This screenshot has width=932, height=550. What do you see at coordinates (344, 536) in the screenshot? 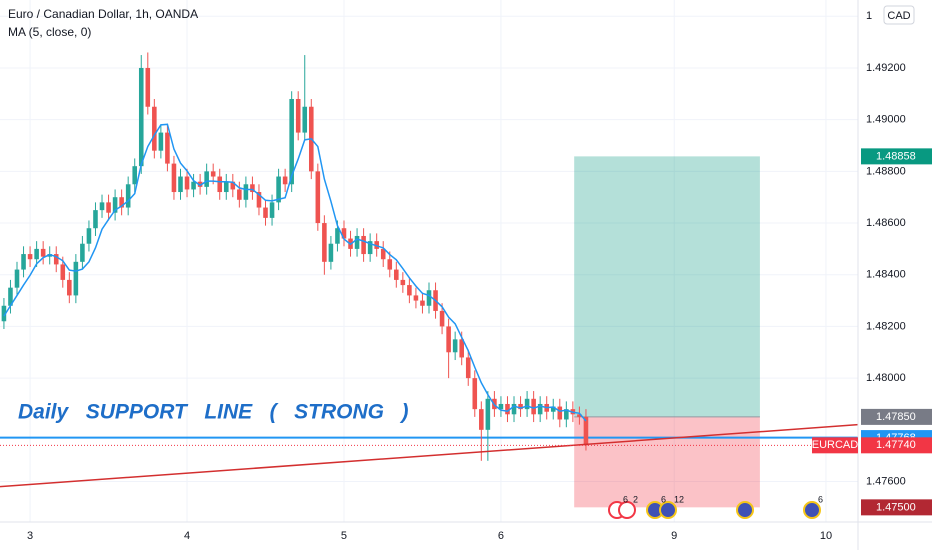
I see `x-tick-label: 5` at bounding box center [344, 536].